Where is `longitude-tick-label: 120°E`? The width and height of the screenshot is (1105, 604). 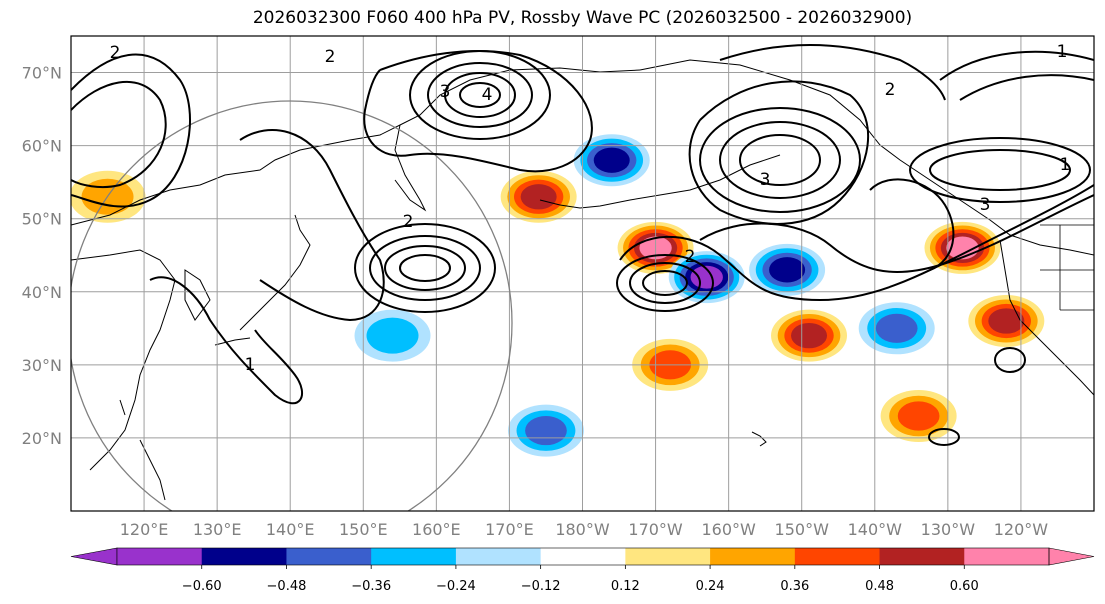
longitude-tick-label: 120°E is located at coordinates (144, 529).